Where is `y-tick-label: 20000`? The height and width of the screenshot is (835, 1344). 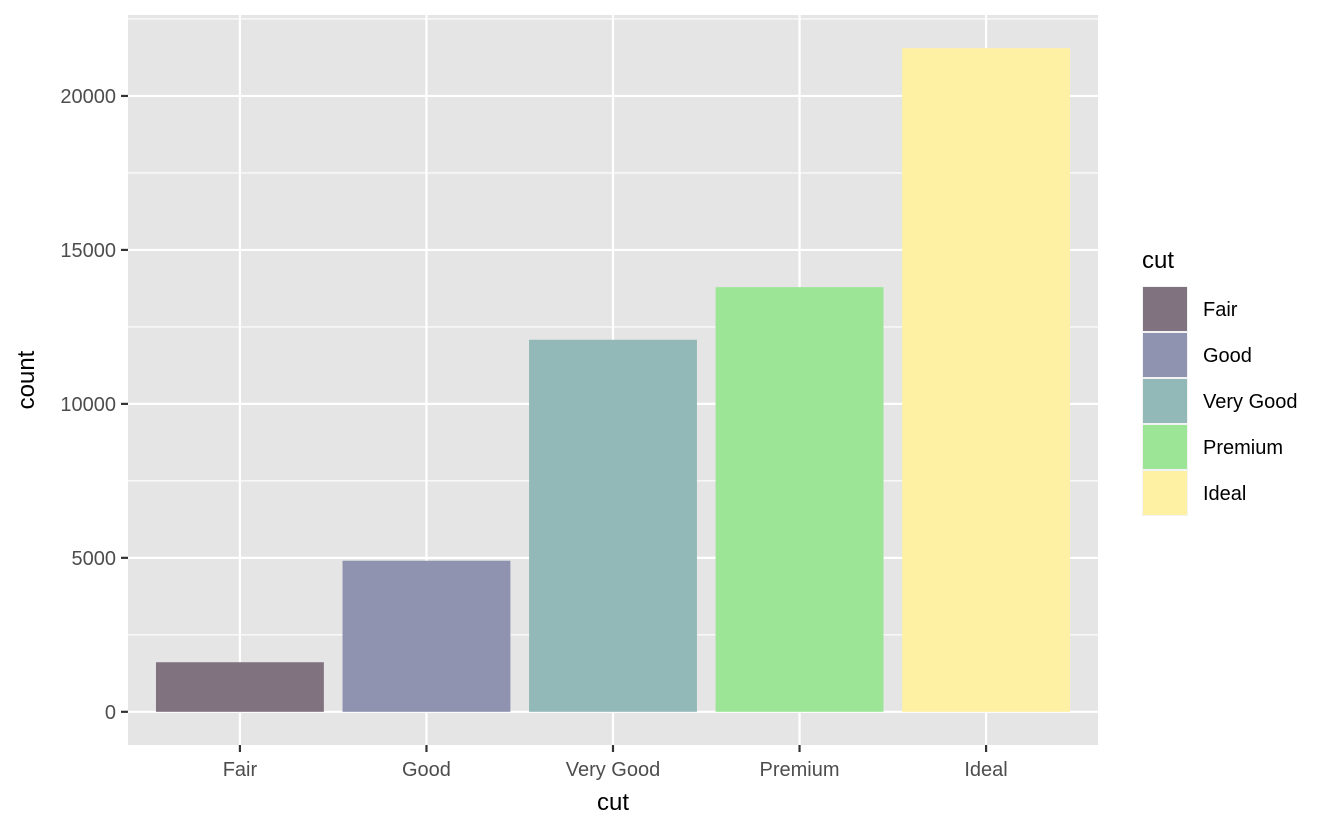 y-tick-label: 20000 is located at coordinates (88, 97).